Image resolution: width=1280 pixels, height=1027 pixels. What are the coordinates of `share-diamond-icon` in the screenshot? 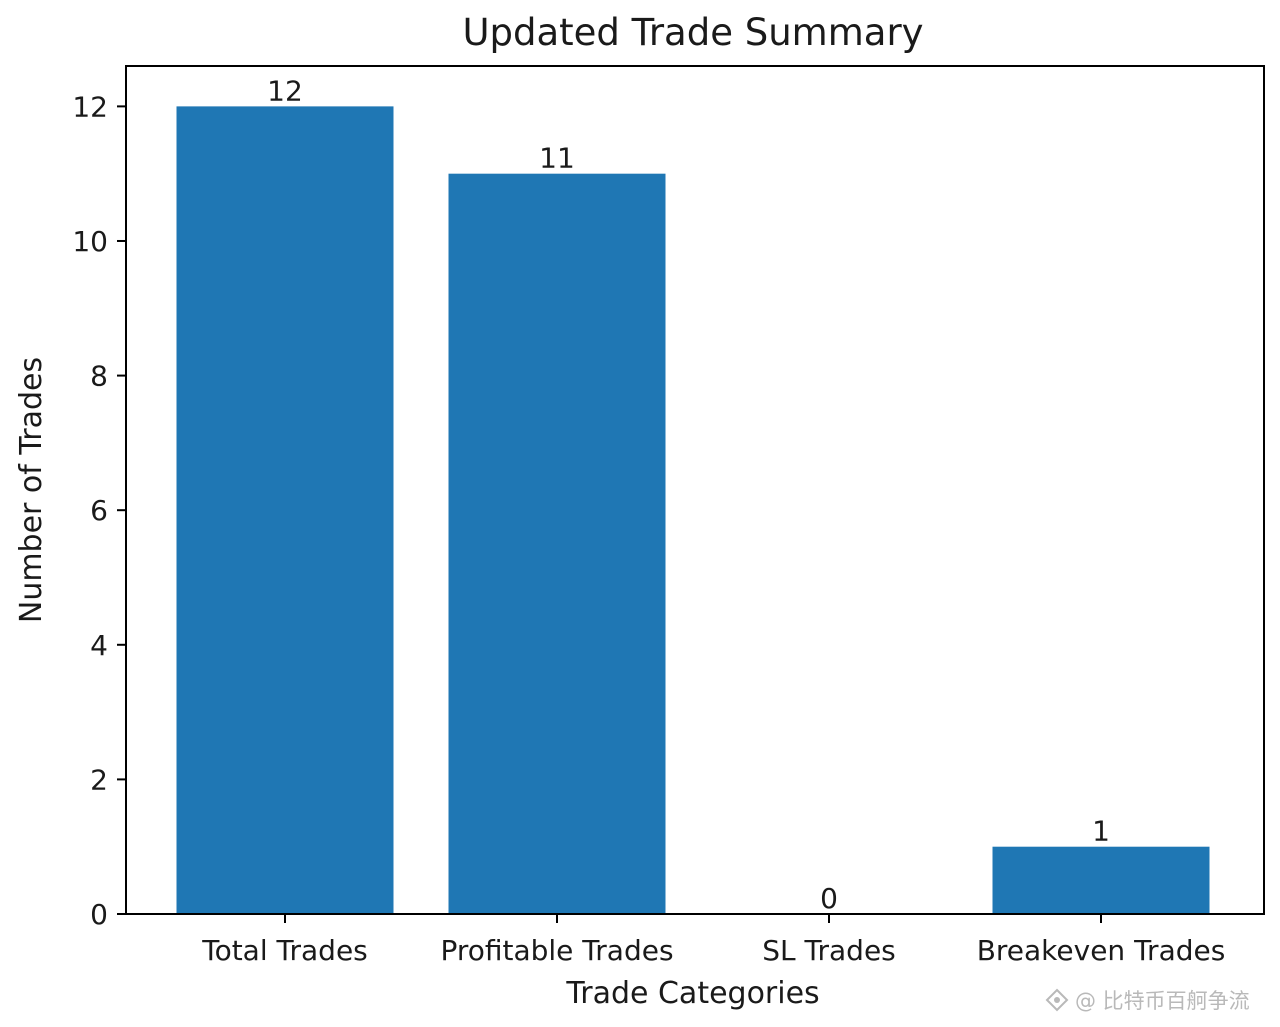 It's located at (1057, 1000).